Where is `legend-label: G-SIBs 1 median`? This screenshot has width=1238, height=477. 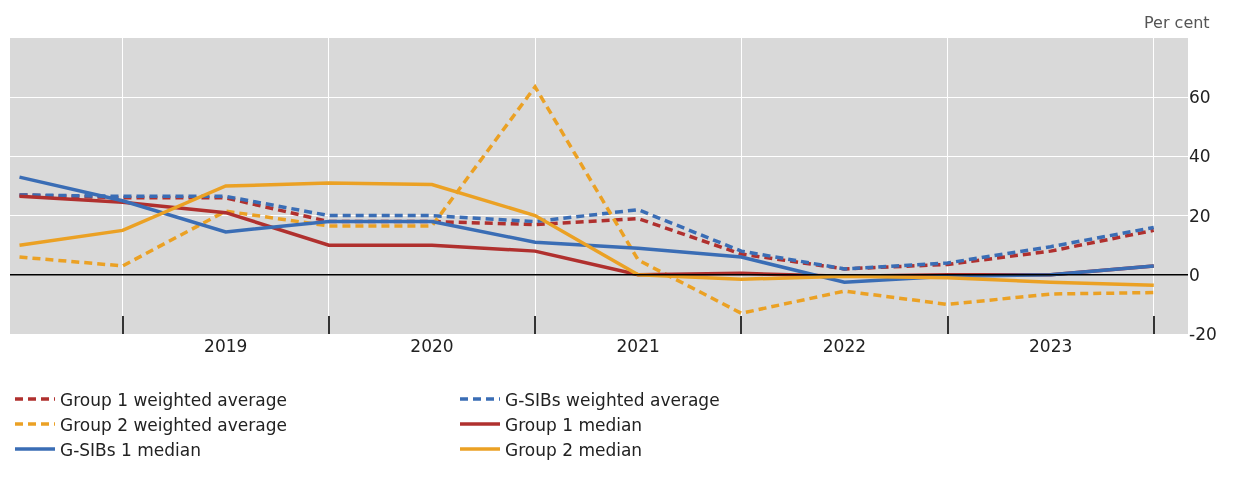
legend-label: G-SIBs 1 median is located at coordinates (130, 449).